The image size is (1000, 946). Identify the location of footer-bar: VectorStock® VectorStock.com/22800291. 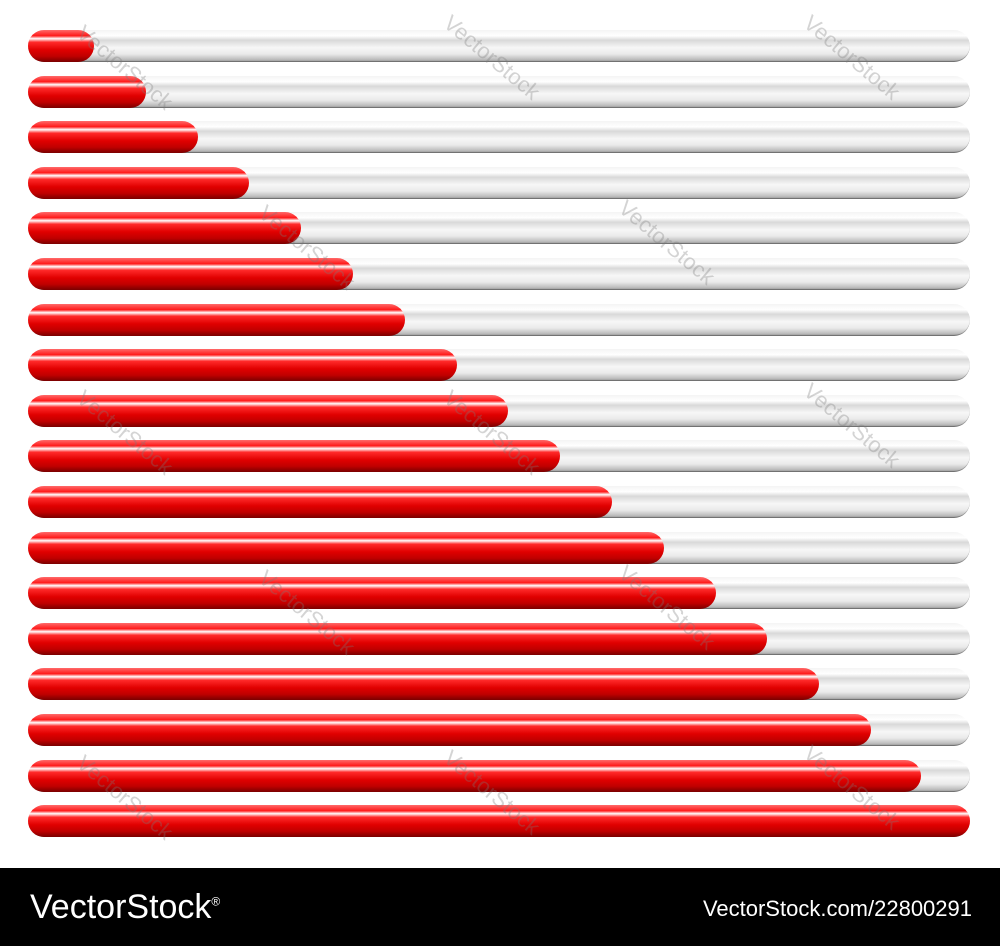
(500, 907).